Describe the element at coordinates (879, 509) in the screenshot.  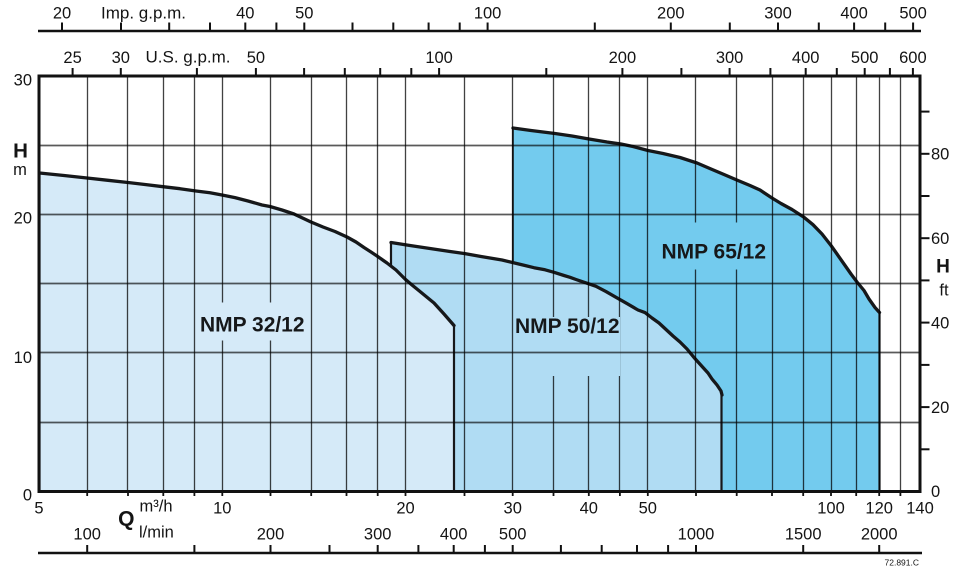
I see `svg-text: 120` at that location.